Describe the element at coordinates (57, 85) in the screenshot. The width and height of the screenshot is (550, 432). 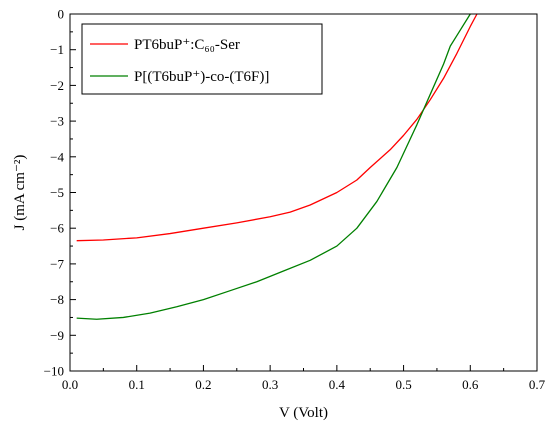
I see `y-tick-label: −2` at that location.